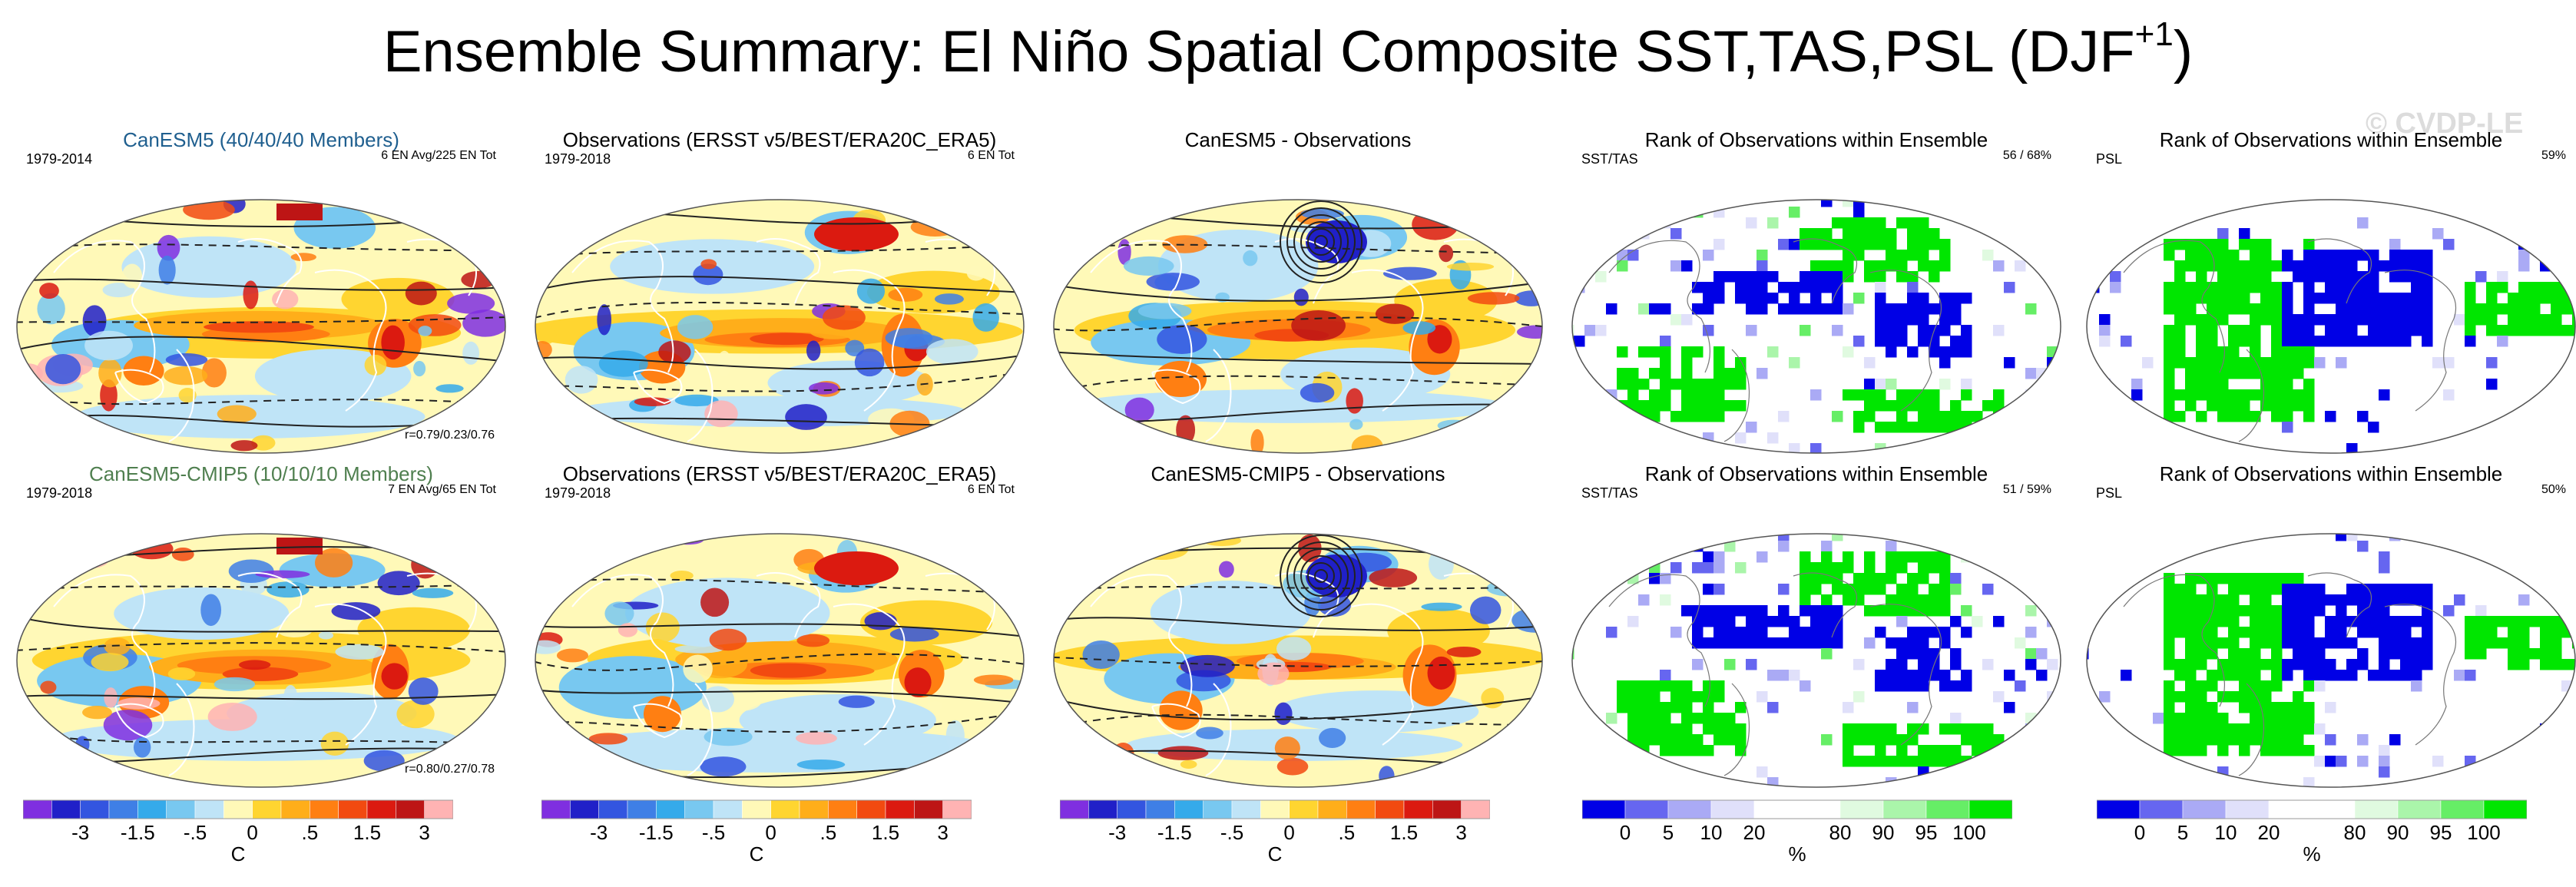 The image size is (2576, 887). I want to click on colorbar-tick-label: 5, so click(1668, 832).